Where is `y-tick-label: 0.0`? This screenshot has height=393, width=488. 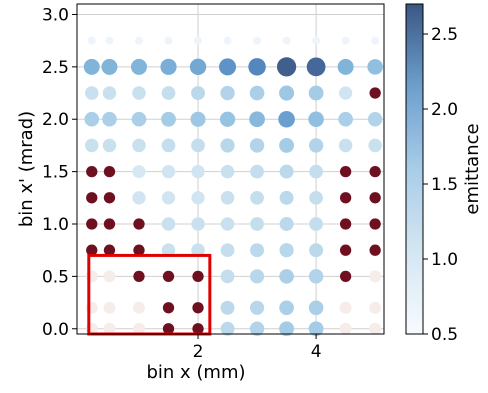
y-tick-label: 0.0 is located at coordinates (55, 330).